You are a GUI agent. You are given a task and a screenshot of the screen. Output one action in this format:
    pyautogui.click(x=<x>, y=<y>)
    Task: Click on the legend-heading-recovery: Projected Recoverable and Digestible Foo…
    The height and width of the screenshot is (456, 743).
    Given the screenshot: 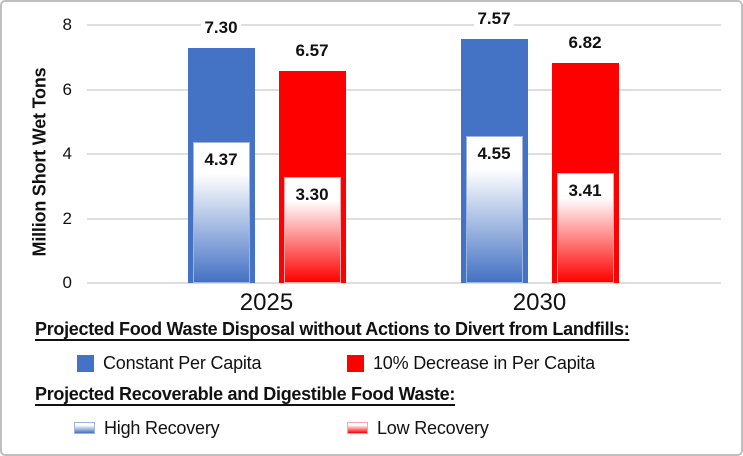 What is the action you would take?
    pyautogui.click(x=245, y=394)
    